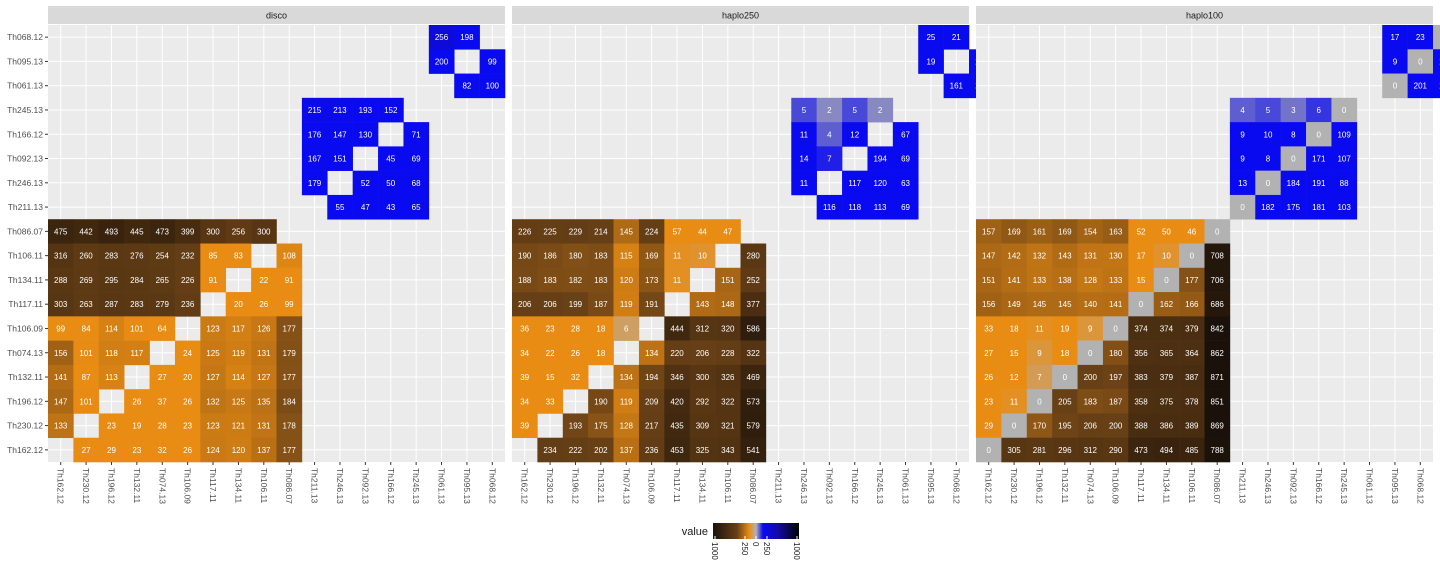 This screenshot has height=576, width=1440. Describe the element at coordinates (575, 377) in the screenshot. I see `cell-value-label: 32` at that location.